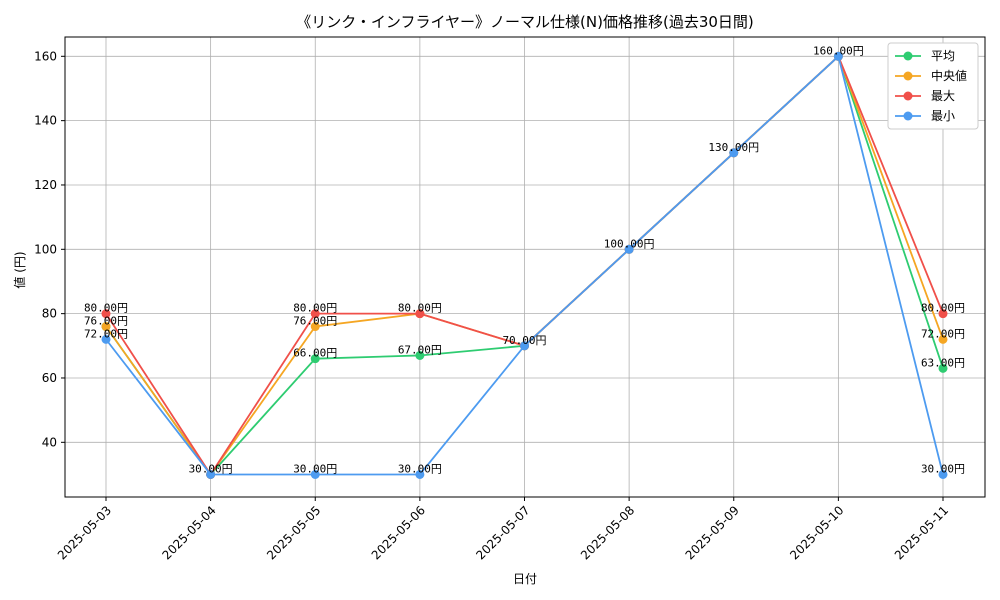  I want to click on y-tick-label: 40, so click(49, 442).